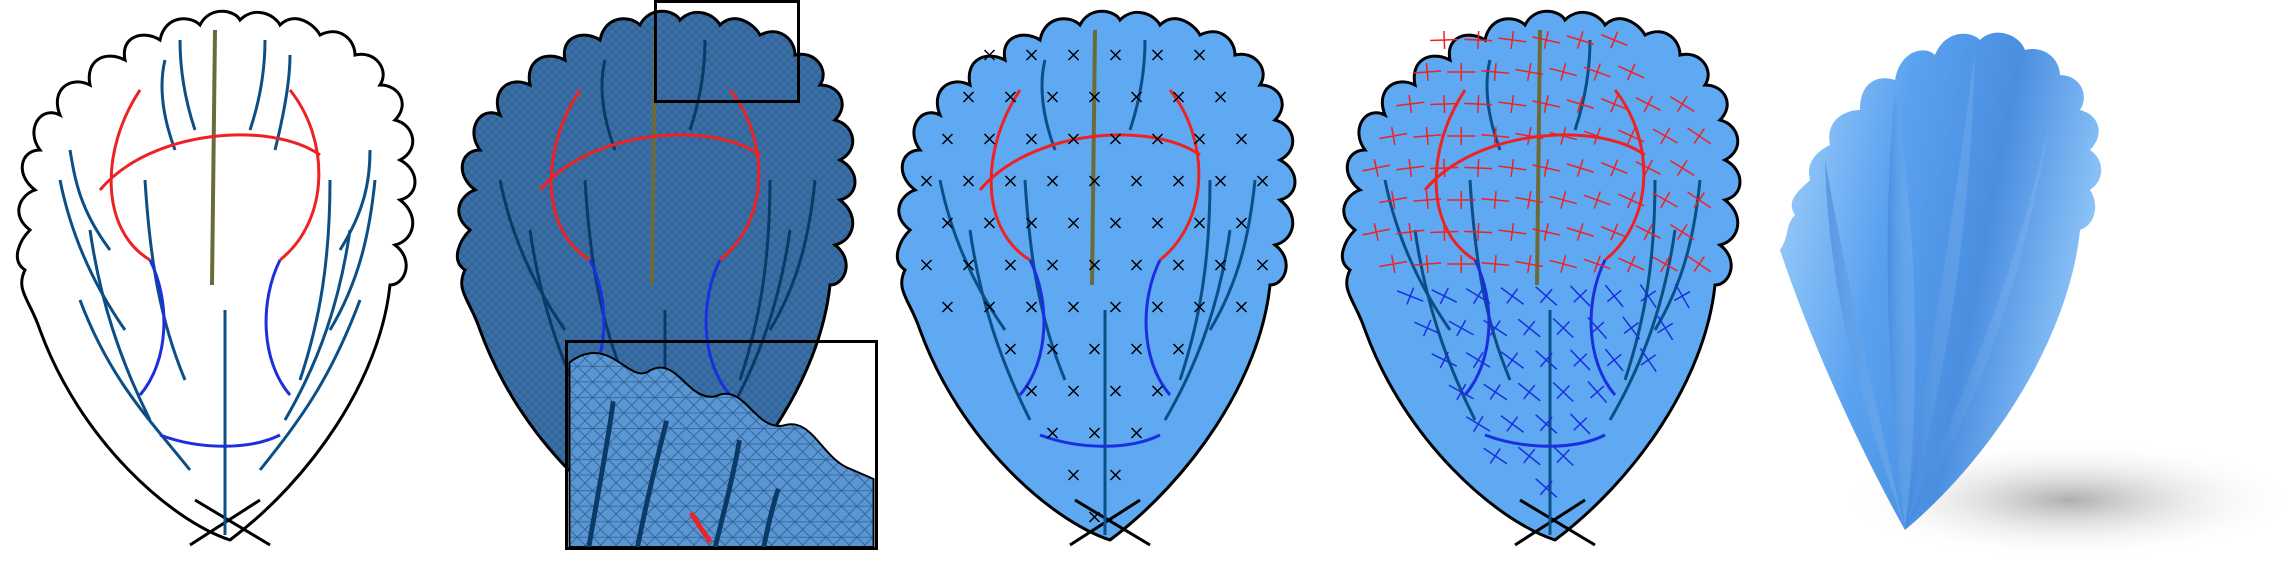 The width and height of the screenshot is (2295, 566). I want to click on inset-red-curve, so click(700, 527).